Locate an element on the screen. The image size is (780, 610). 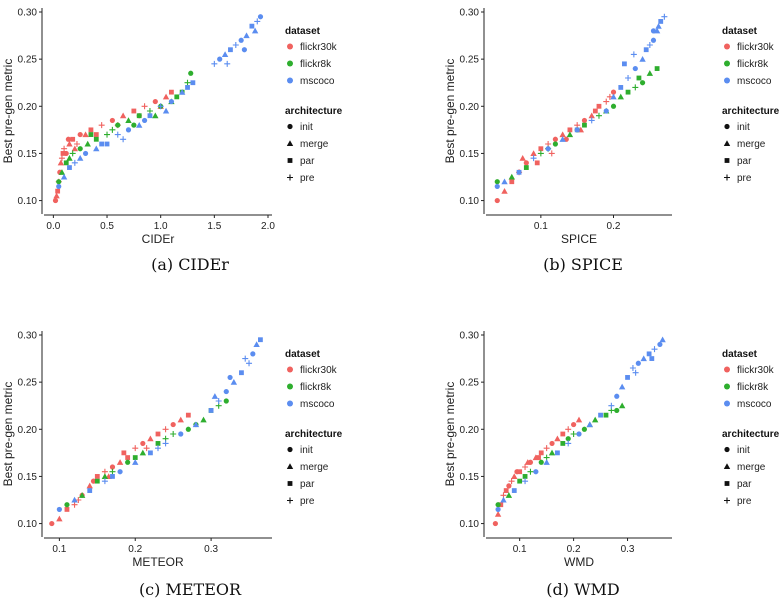
legend-shape-pre is located at coordinates (727, 500).